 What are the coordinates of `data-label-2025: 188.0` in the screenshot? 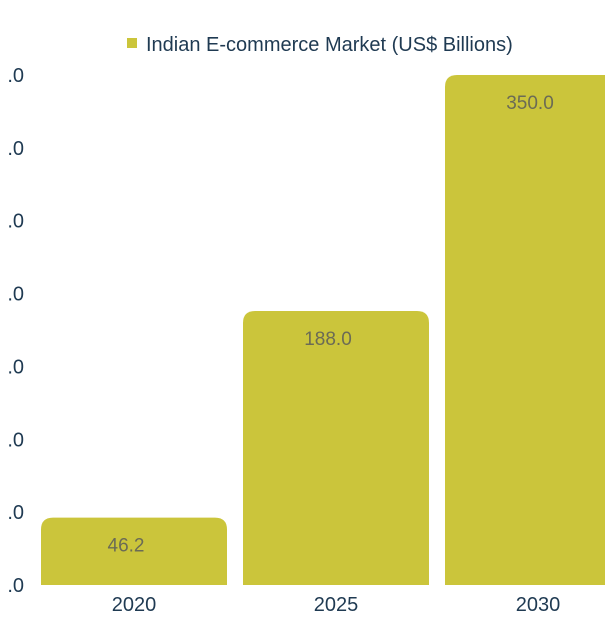 It's located at (328, 339).